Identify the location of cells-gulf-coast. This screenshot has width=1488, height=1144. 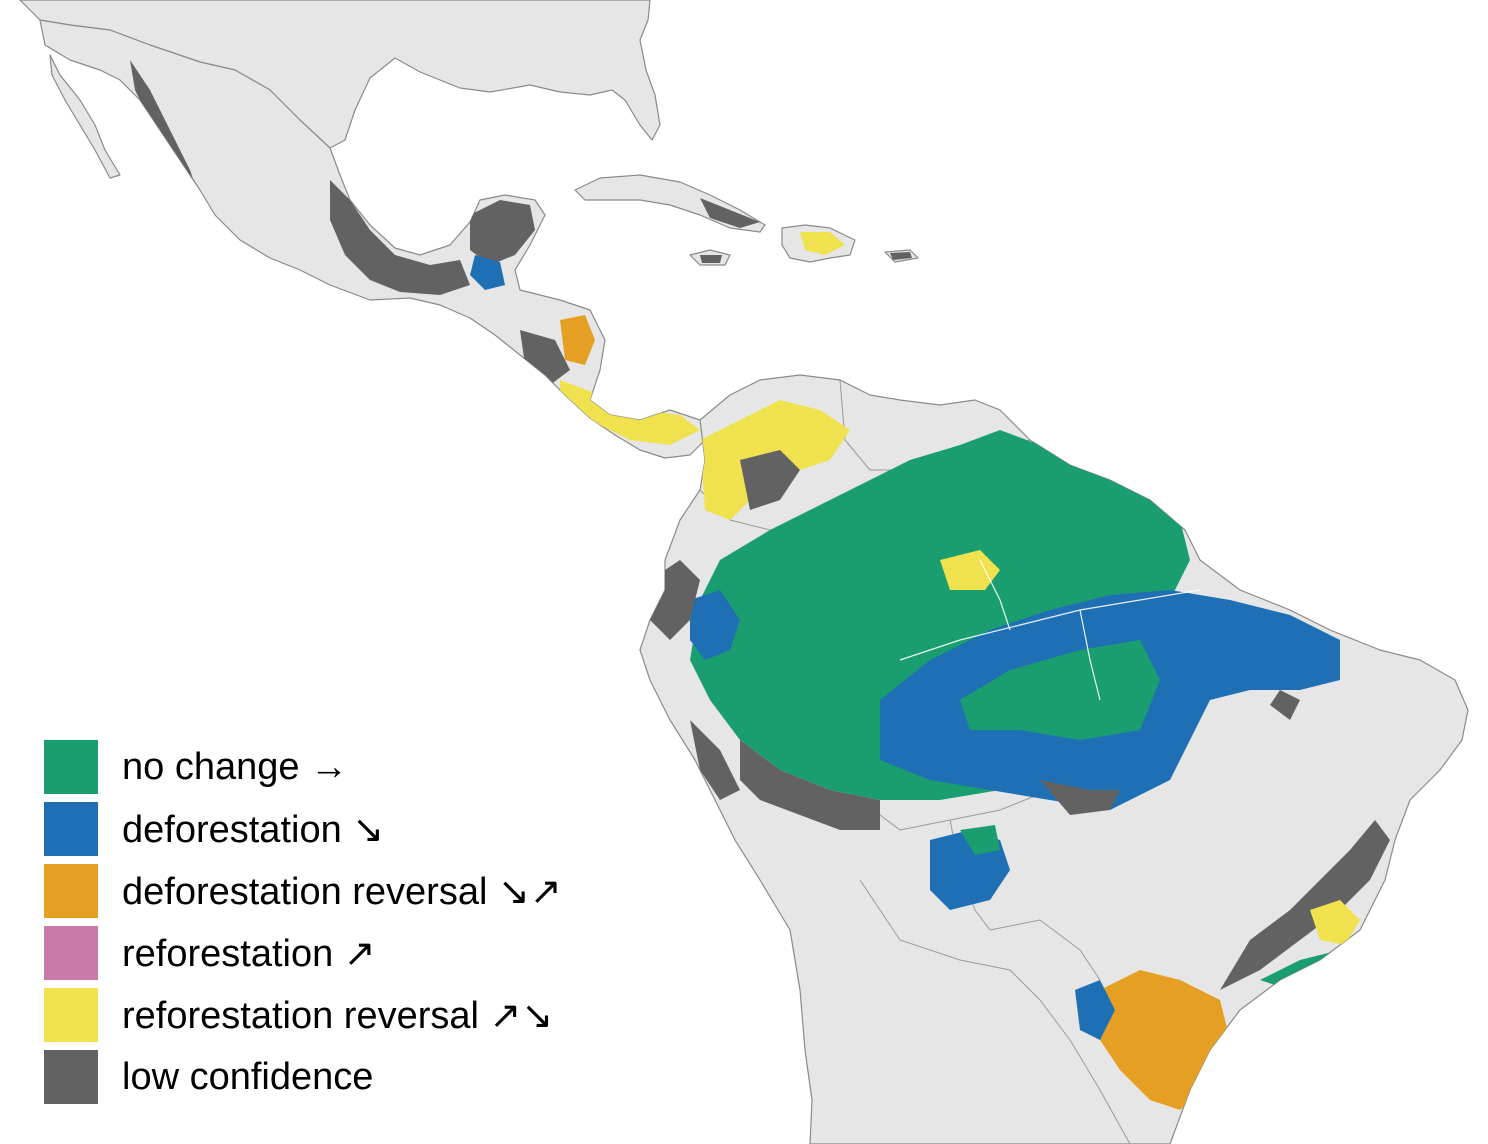
(400, 237).